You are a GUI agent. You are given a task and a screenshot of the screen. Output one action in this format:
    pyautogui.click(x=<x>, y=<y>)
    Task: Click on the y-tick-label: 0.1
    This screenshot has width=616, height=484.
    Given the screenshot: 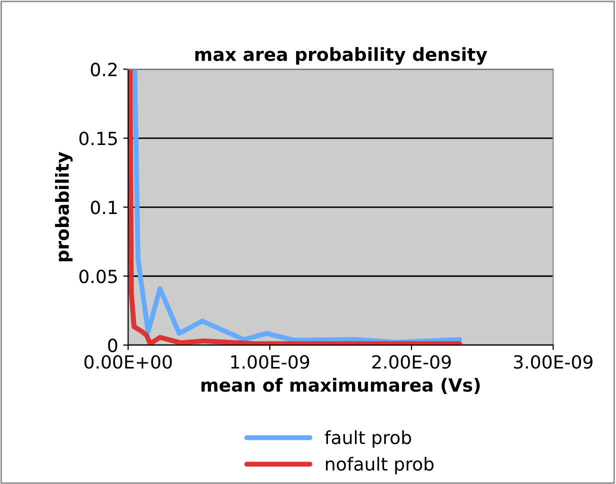 What is the action you would take?
    pyautogui.click(x=103, y=207)
    